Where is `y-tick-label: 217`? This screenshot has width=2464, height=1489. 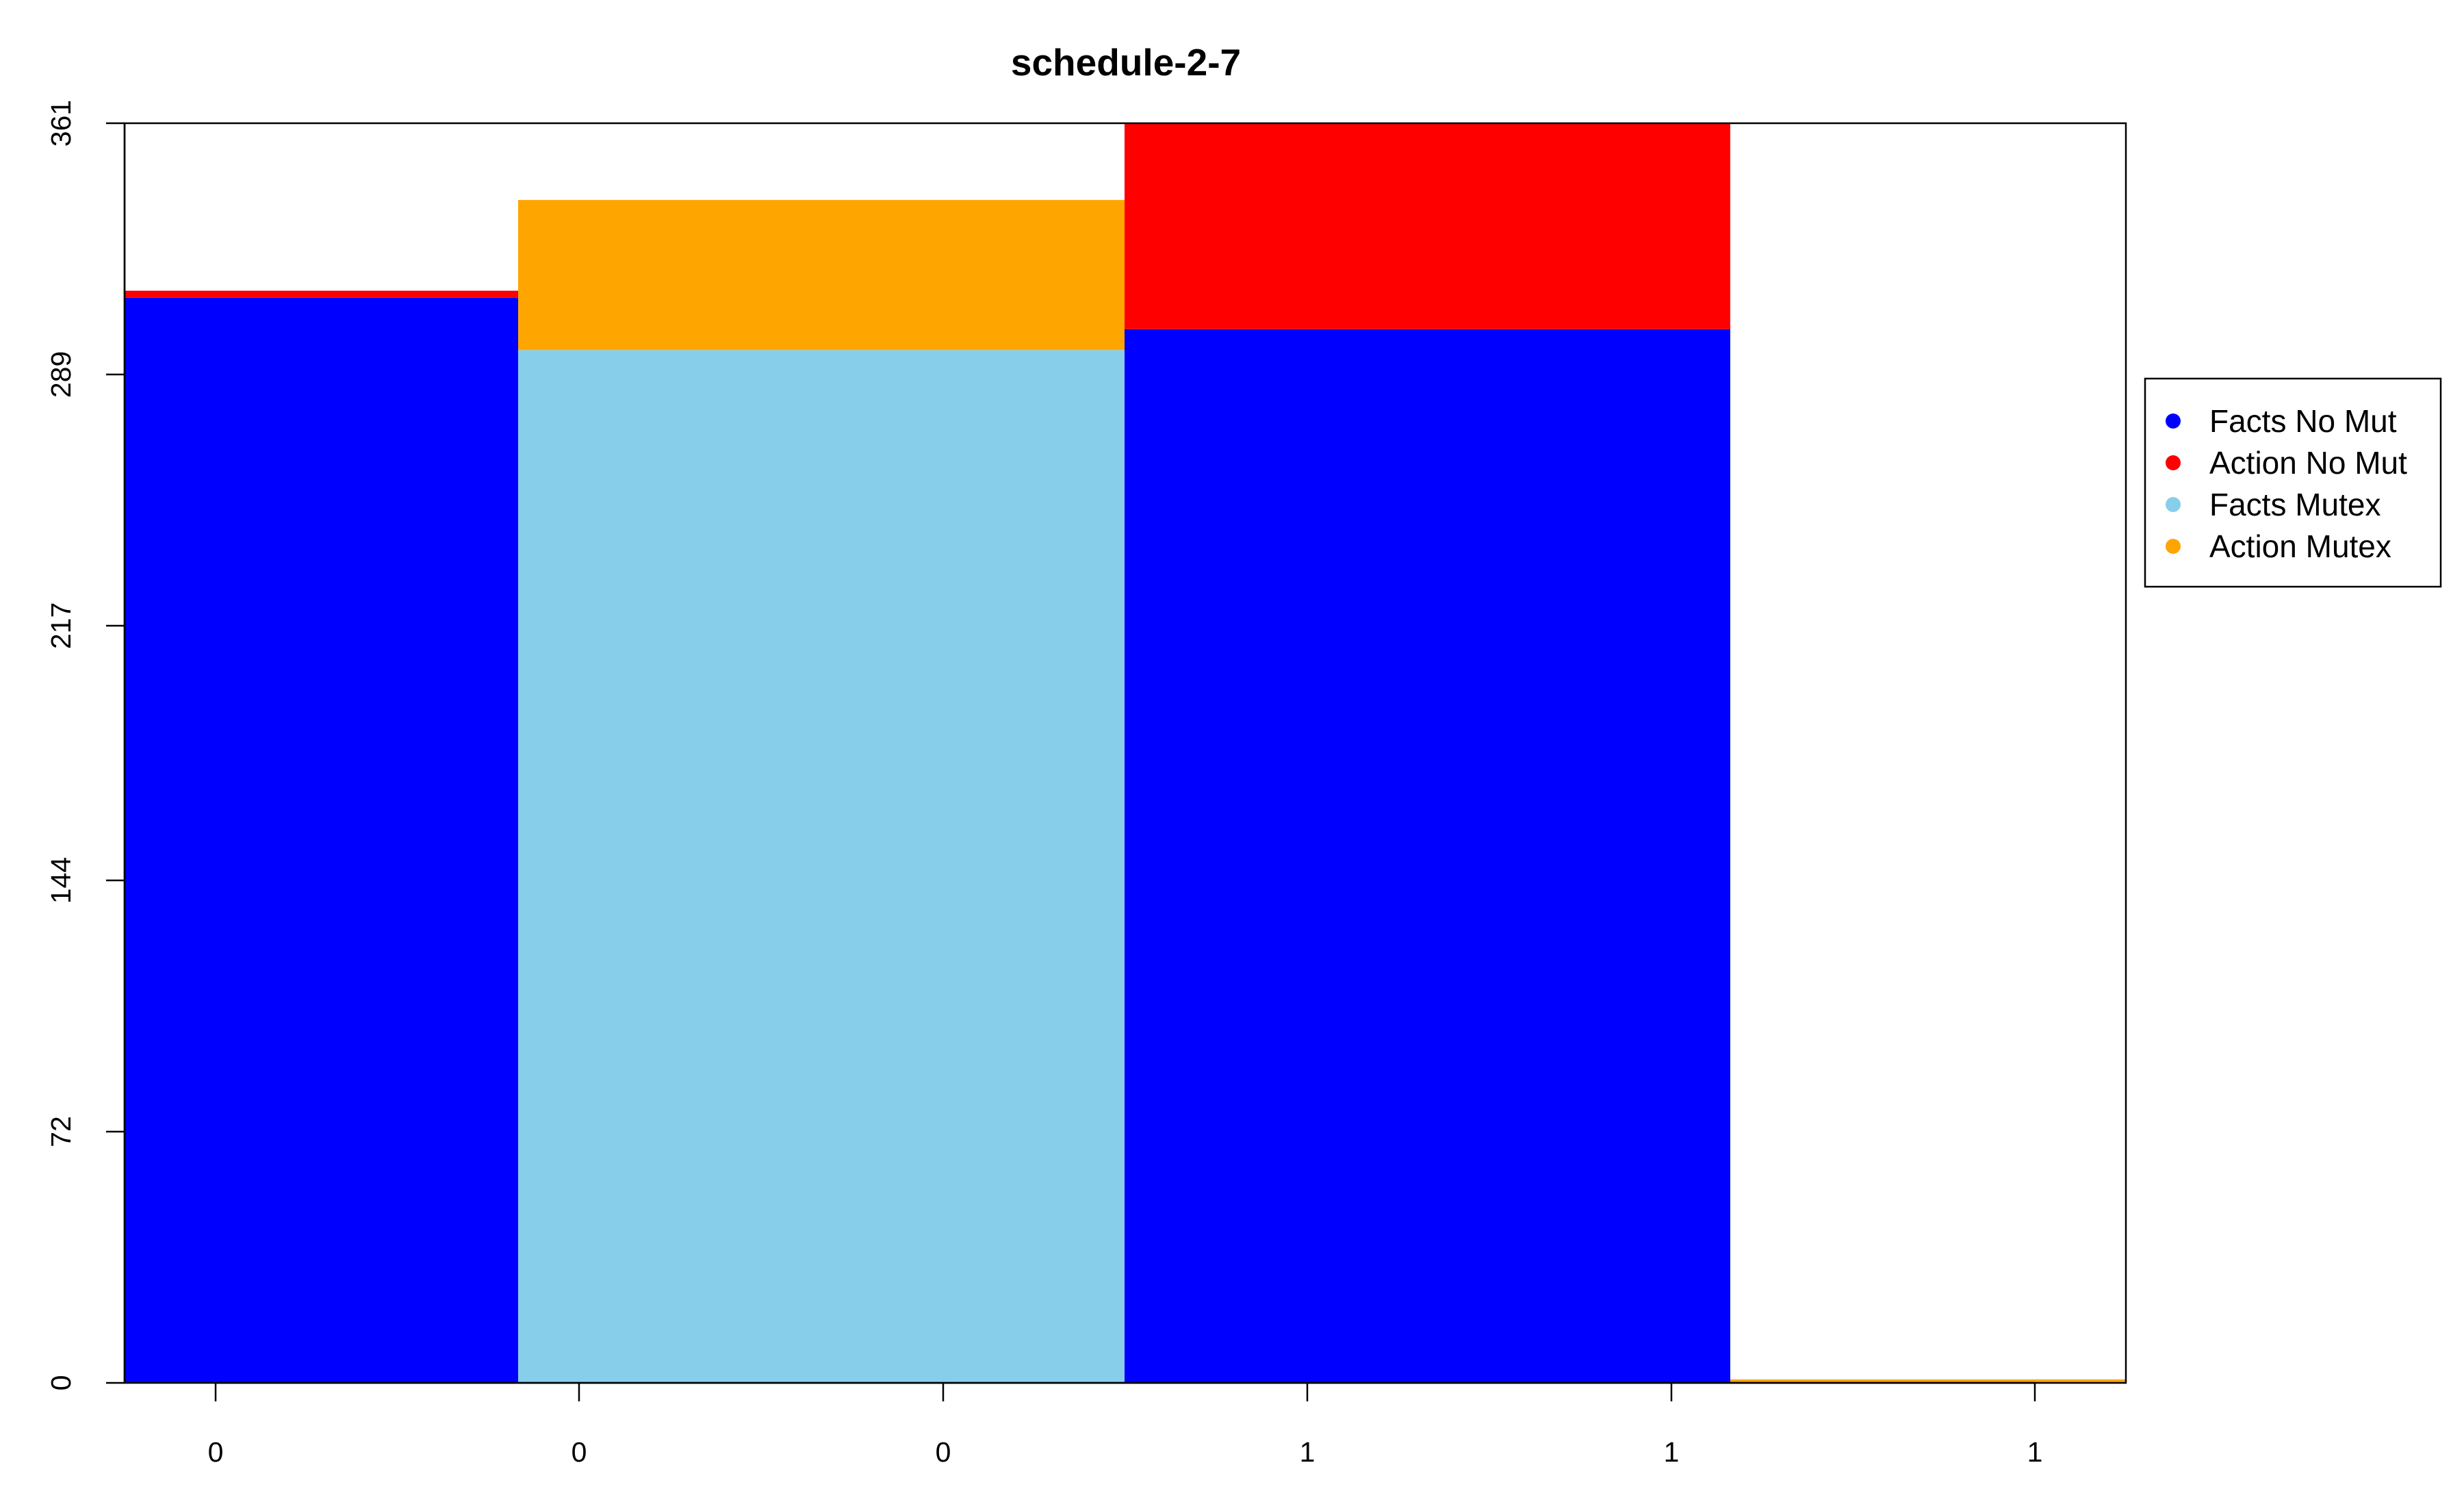
y-tick-label: 217 is located at coordinates (61, 625).